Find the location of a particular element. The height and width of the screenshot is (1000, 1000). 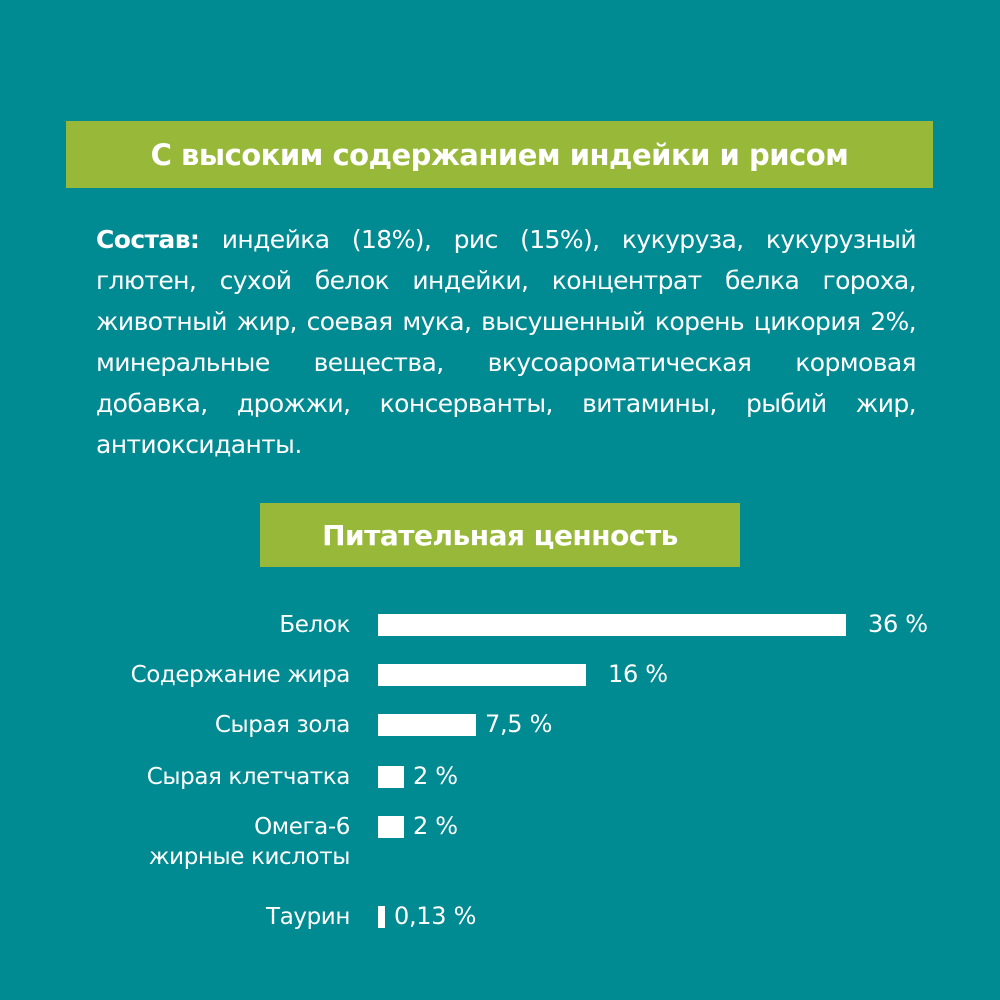

chart-row: Омега-6 жирные кислоты 2 % is located at coordinates (500, 841).